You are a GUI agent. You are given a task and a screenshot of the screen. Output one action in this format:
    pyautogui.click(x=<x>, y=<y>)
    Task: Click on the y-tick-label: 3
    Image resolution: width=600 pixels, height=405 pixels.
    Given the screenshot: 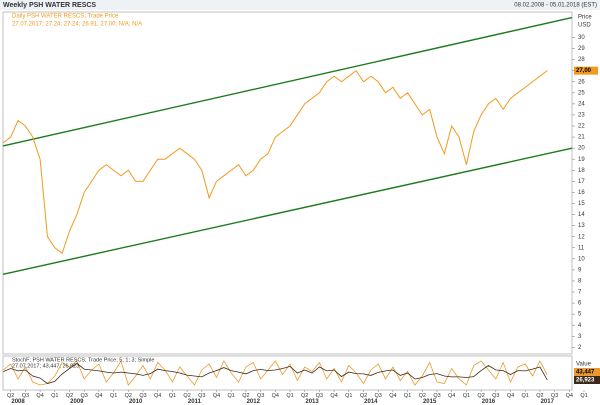 What is the action you would take?
    pyautogui.click(x=580, y=337)
    